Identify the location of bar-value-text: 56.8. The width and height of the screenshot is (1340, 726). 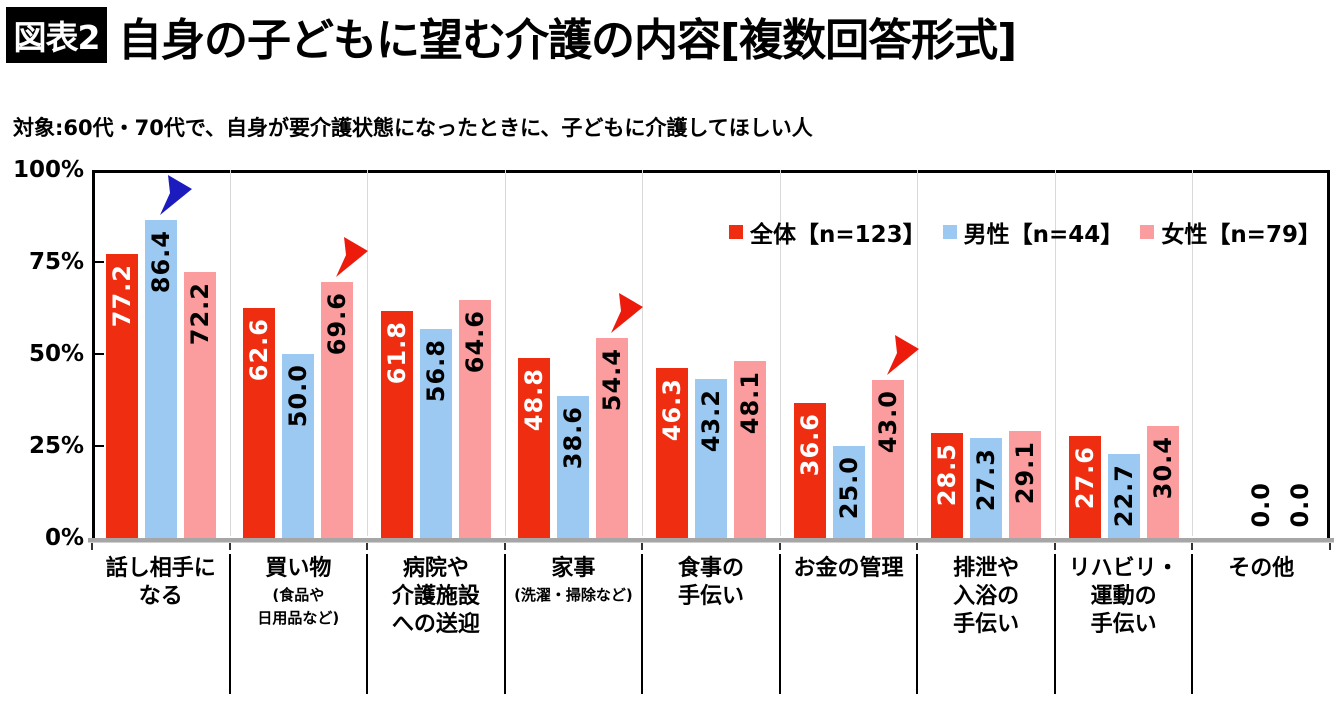
(435, 370).